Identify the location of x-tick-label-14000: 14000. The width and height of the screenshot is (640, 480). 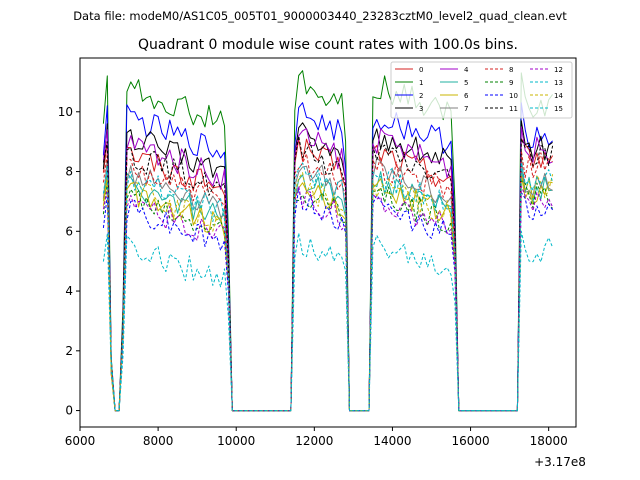
(392, 441).